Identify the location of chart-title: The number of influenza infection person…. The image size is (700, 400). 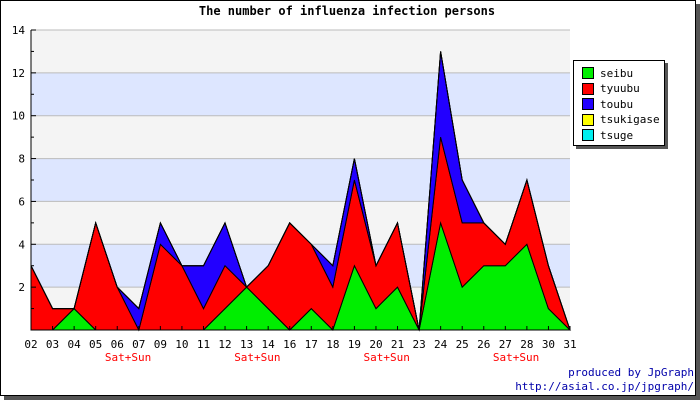
(347, 11).